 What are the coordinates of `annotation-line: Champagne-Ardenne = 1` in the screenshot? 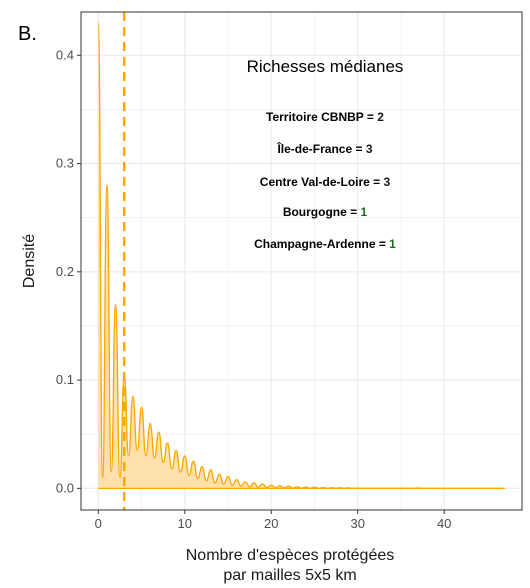 It's located at (325, 244).